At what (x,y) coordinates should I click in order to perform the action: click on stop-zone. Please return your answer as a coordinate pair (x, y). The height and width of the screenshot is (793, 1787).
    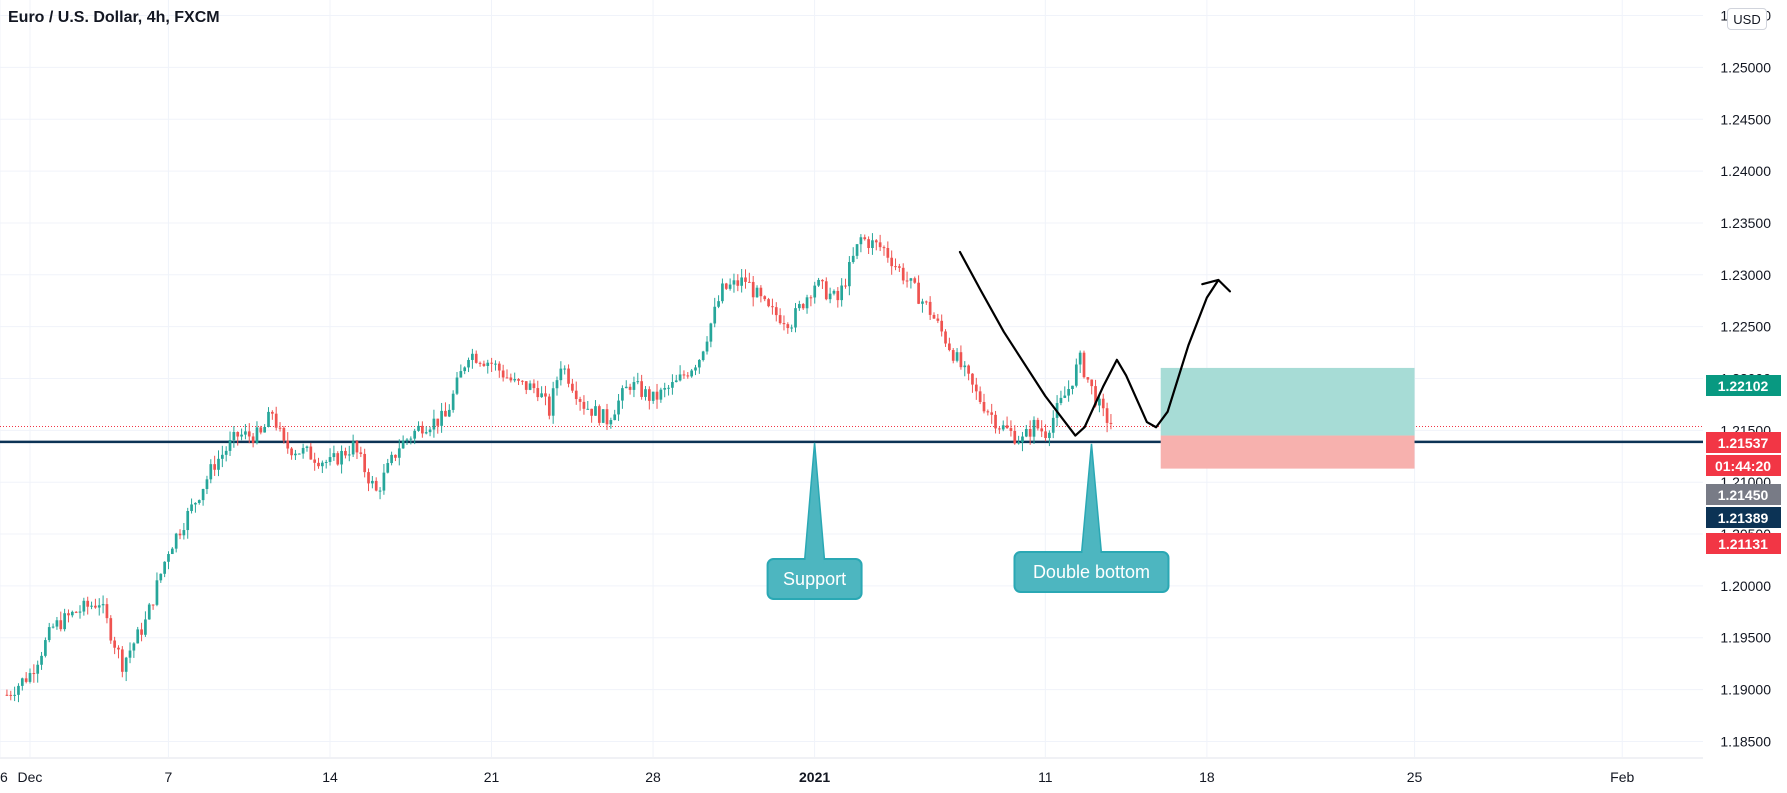
    Looking at the image, I should click on (1287, 452).